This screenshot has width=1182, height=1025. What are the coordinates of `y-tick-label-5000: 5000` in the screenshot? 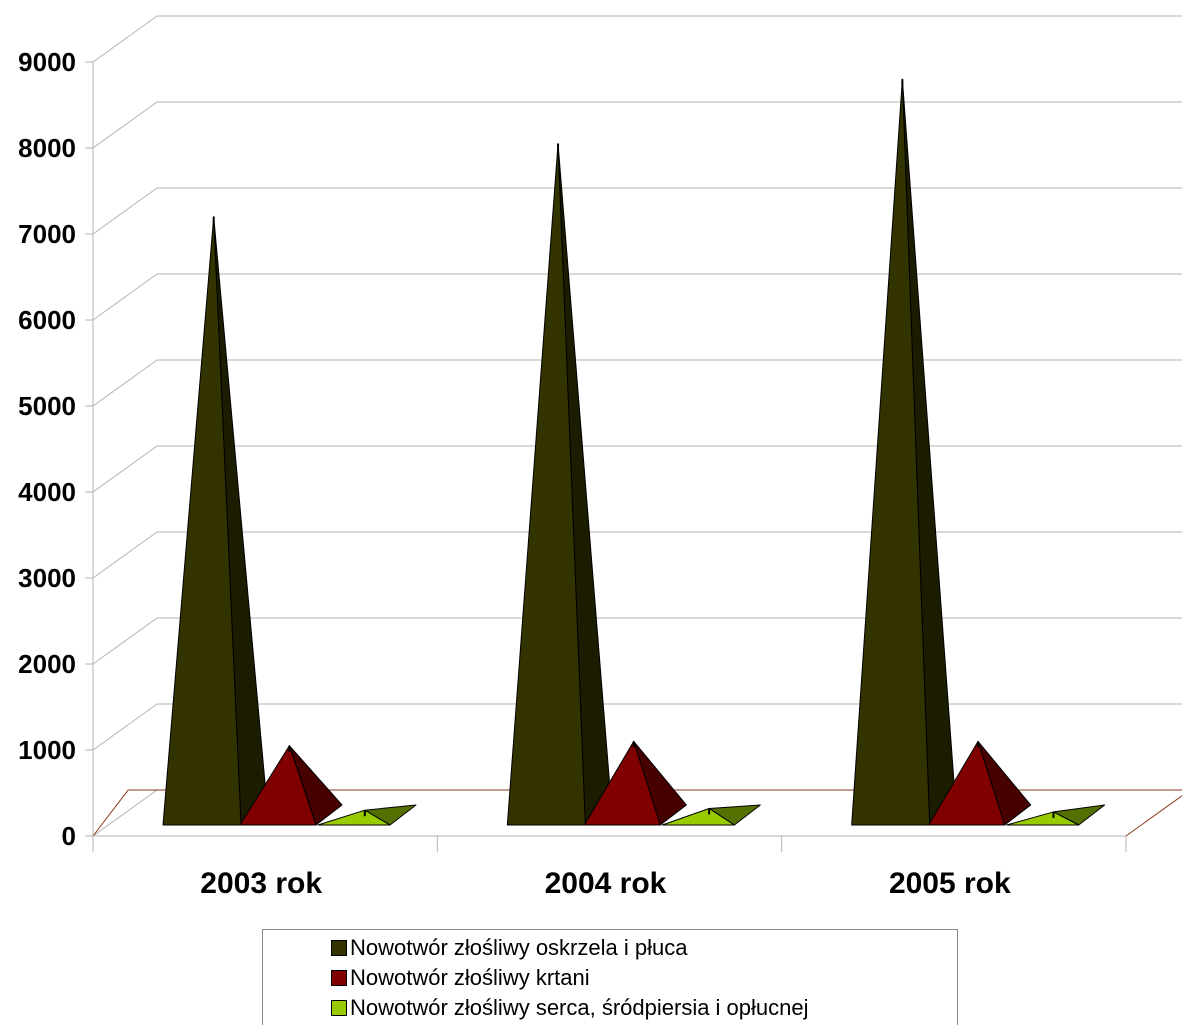 It's located at (47, 406).